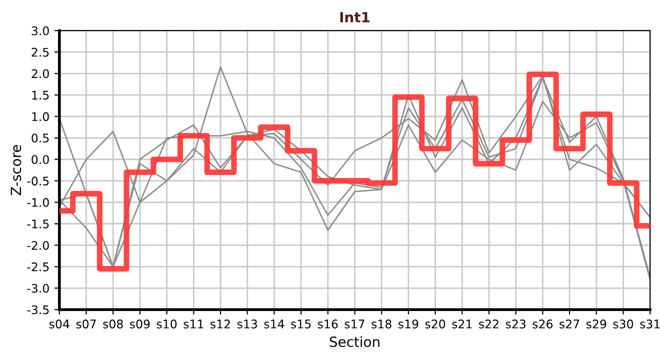 The width and height of the screenshot is (660, 360). I want to click on chart-title: Int1, so click(355, 17).